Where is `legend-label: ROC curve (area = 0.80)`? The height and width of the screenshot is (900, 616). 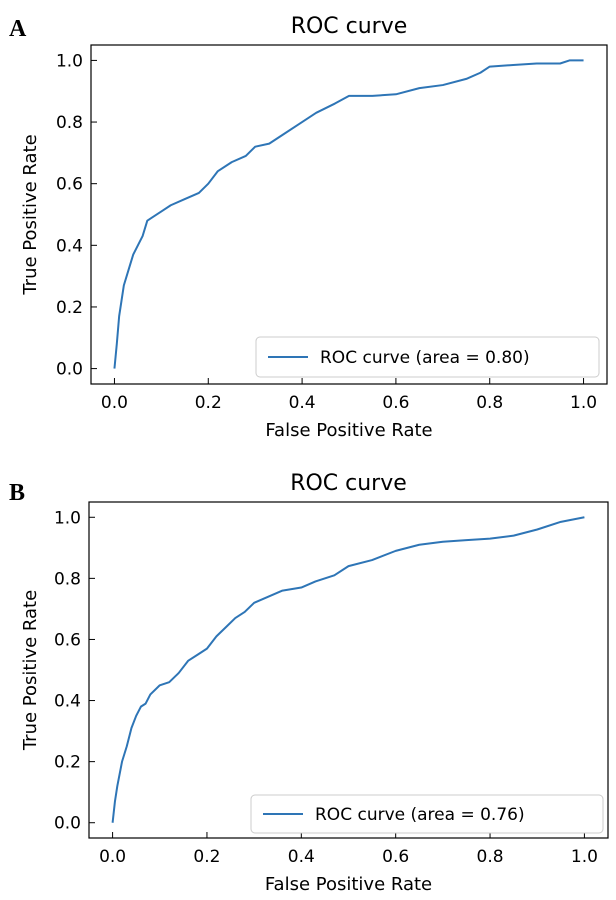 legend-label: ROC curve (area = 0.80) is located at coordinates (425, 358).